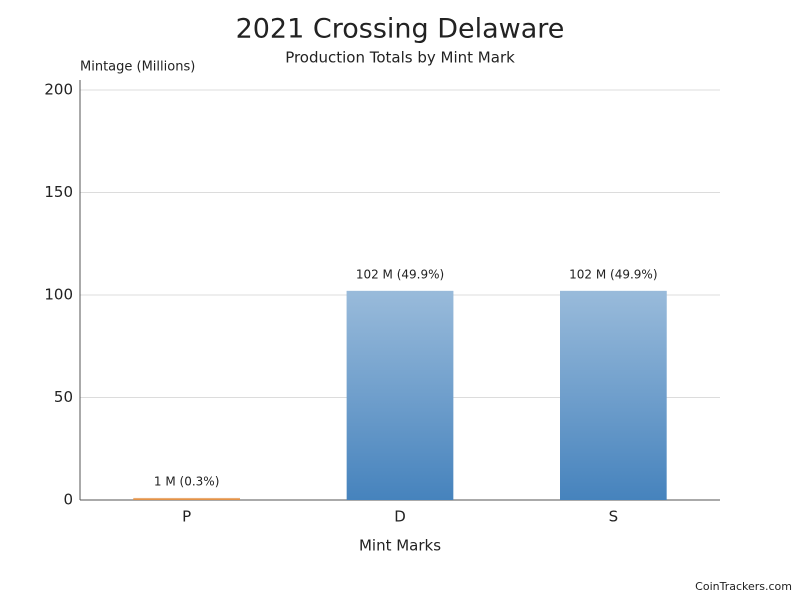  I want to click on chart-subtitle: Production Totals by Mint Mark, so click(400, 58).